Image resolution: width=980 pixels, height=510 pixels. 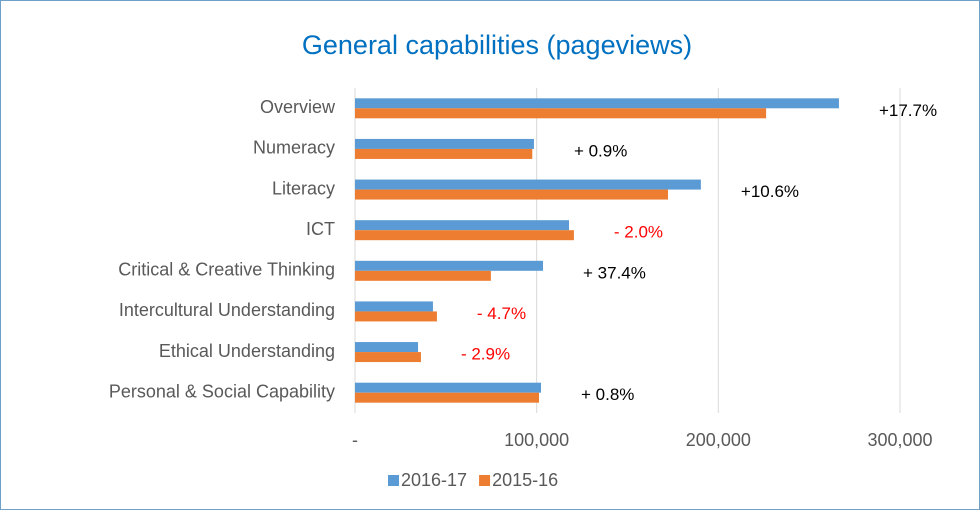 What do you see at coordinates (899, 440) in the screenshot?
I see `x-tick-label: 300,000` at bounding box center [899, 440].